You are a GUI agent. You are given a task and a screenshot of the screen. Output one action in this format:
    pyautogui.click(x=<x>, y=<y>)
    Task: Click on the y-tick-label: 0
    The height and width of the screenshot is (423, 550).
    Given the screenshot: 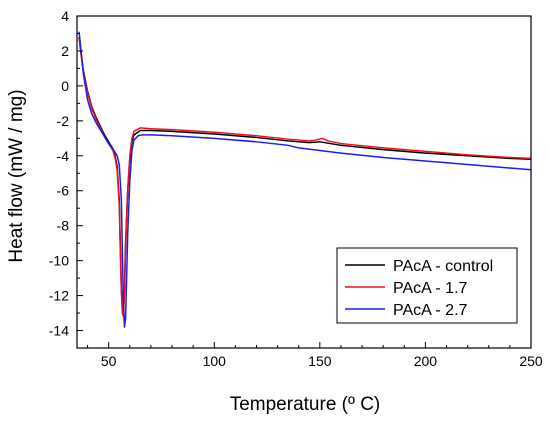 What is the action you would take?
    pyautogui.click(x=65, y=86)
    